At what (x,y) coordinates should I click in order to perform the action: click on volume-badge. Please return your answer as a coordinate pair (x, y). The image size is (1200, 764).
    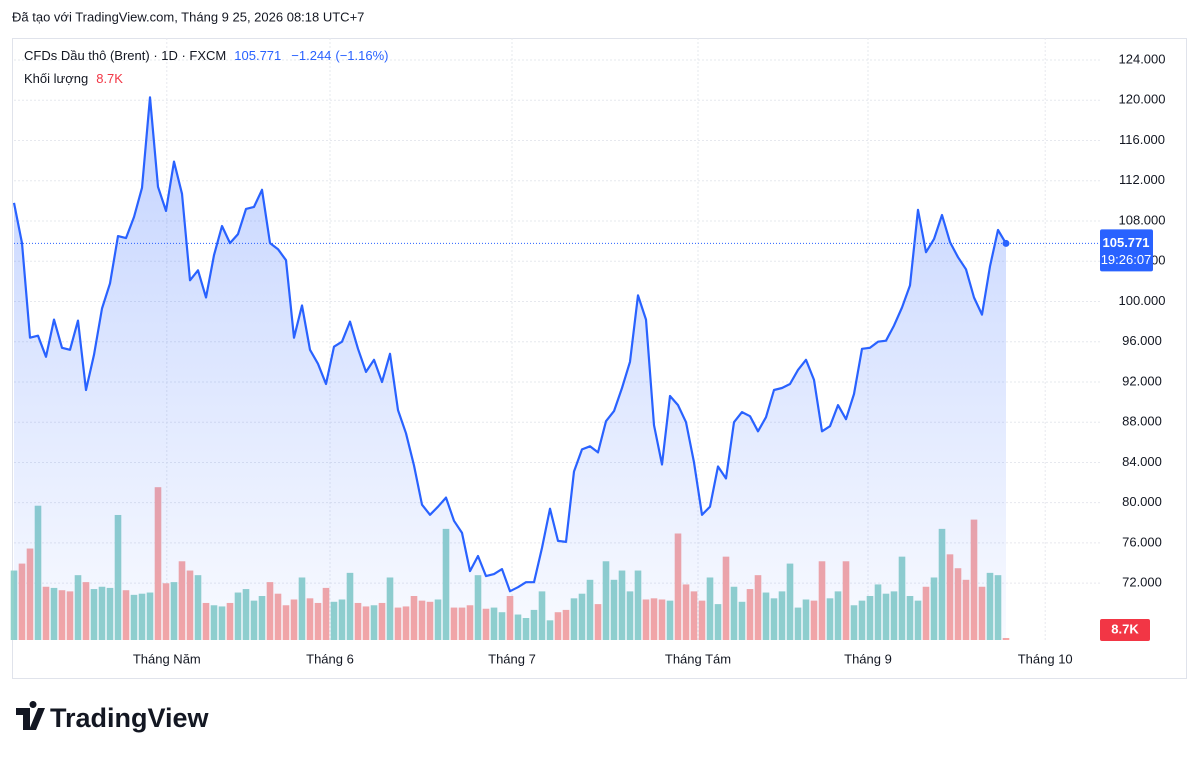
    Looking at the image, I should click on (1125, 630).